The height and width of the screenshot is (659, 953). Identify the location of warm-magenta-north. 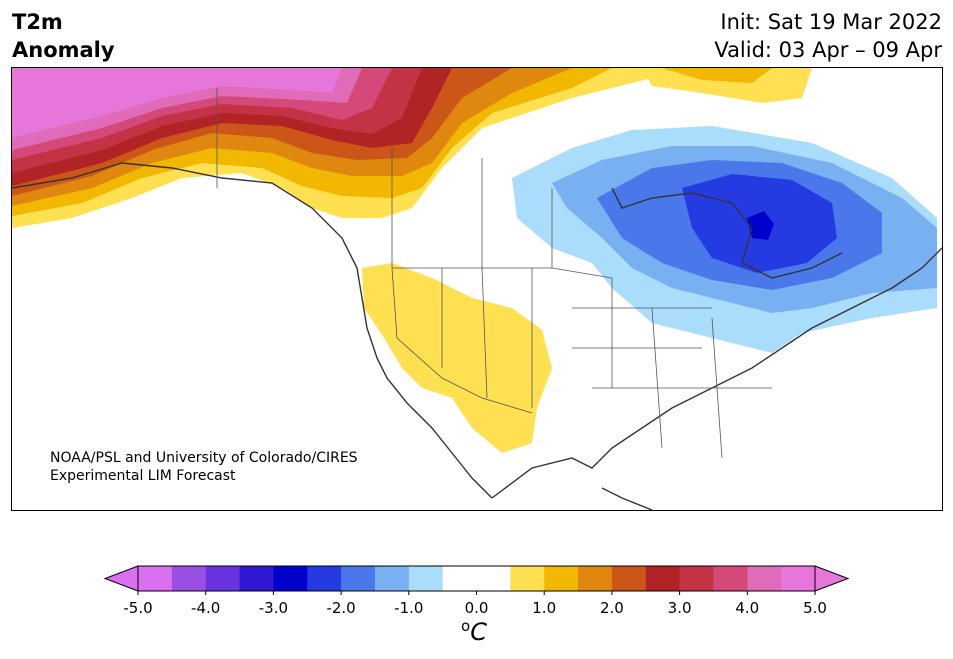
(177, 103).